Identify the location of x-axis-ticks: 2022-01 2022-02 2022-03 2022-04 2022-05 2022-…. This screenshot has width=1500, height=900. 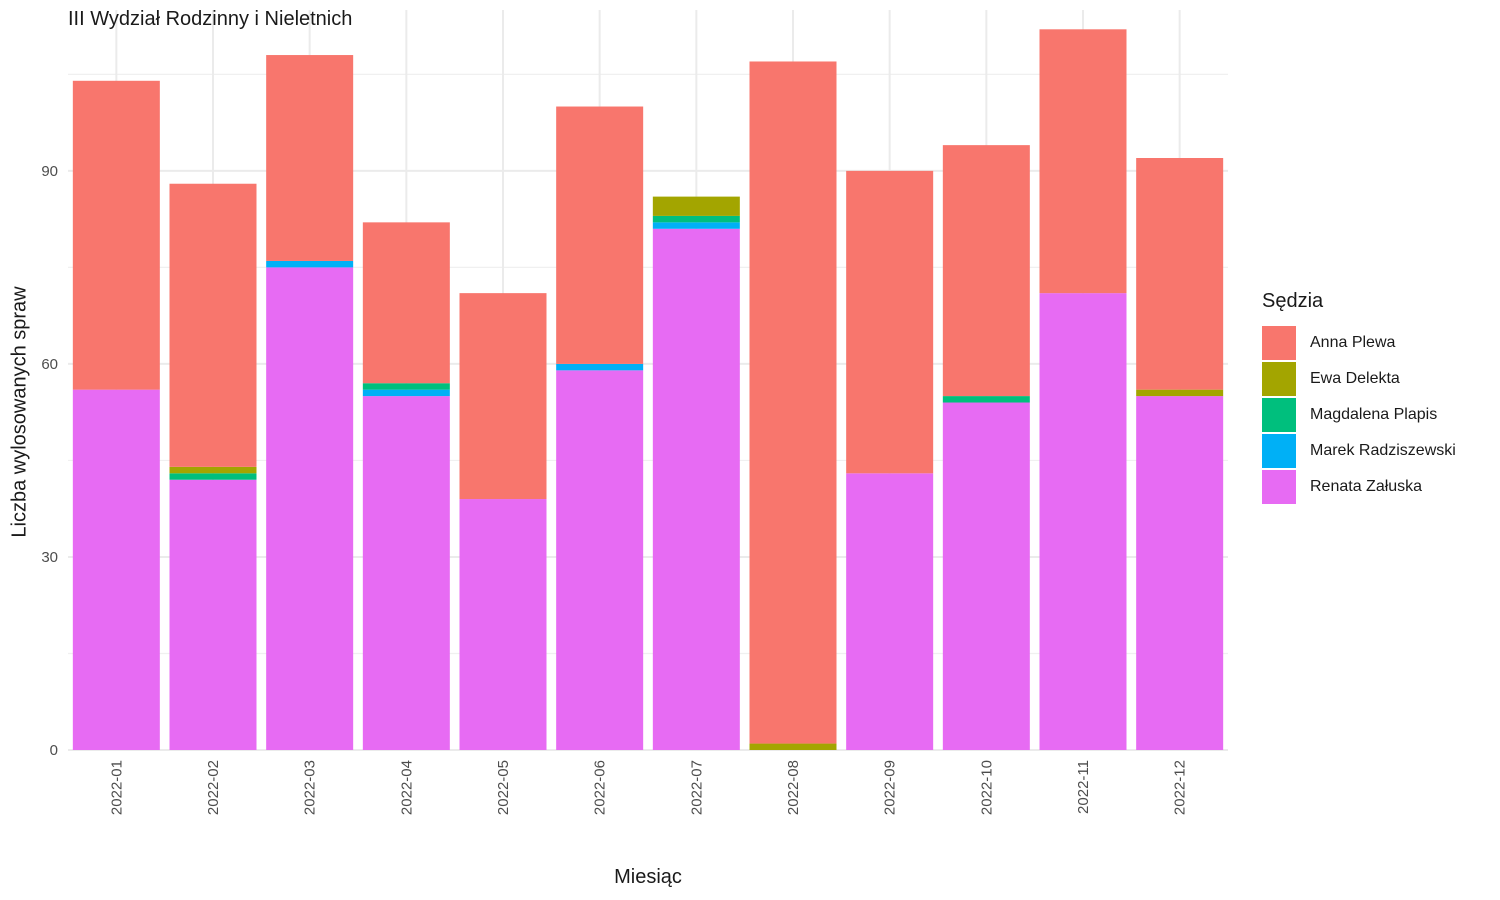
(648, 787).